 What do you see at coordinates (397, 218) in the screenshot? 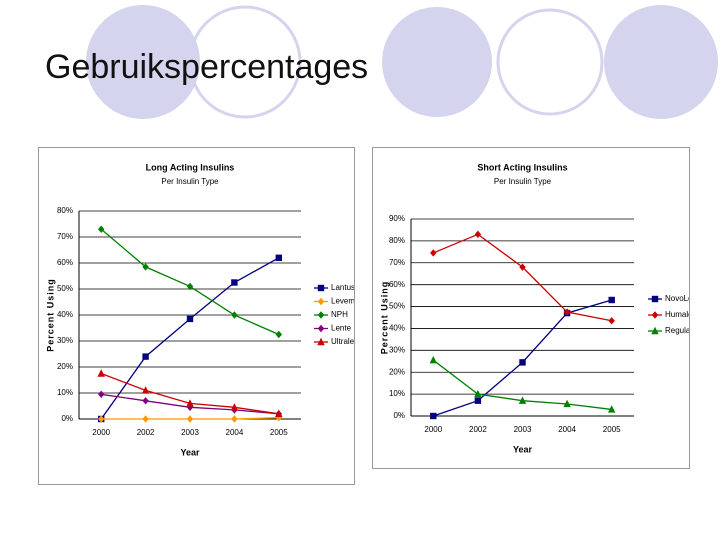
I see `y-tick-label: 90%` at bounding box center [397, 218].